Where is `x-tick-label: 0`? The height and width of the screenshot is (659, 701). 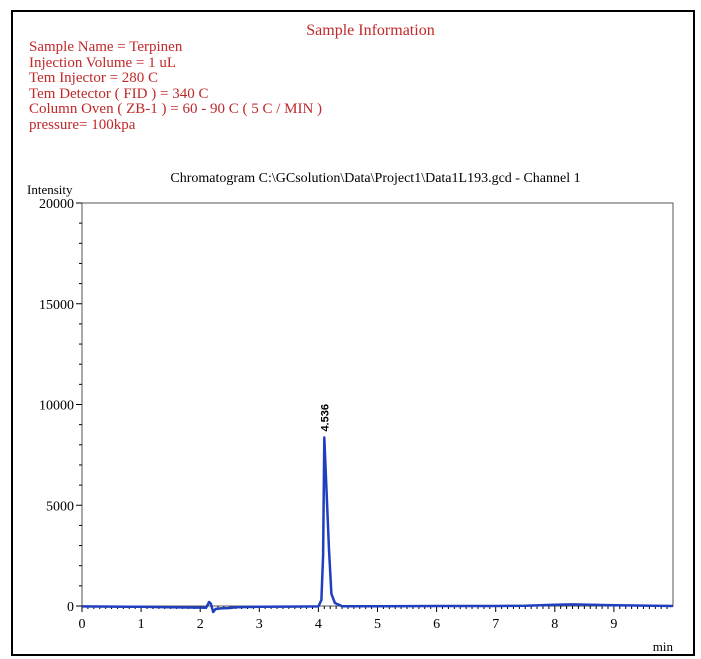 x-tick-label: 0 is located at coordinates (82, 624).